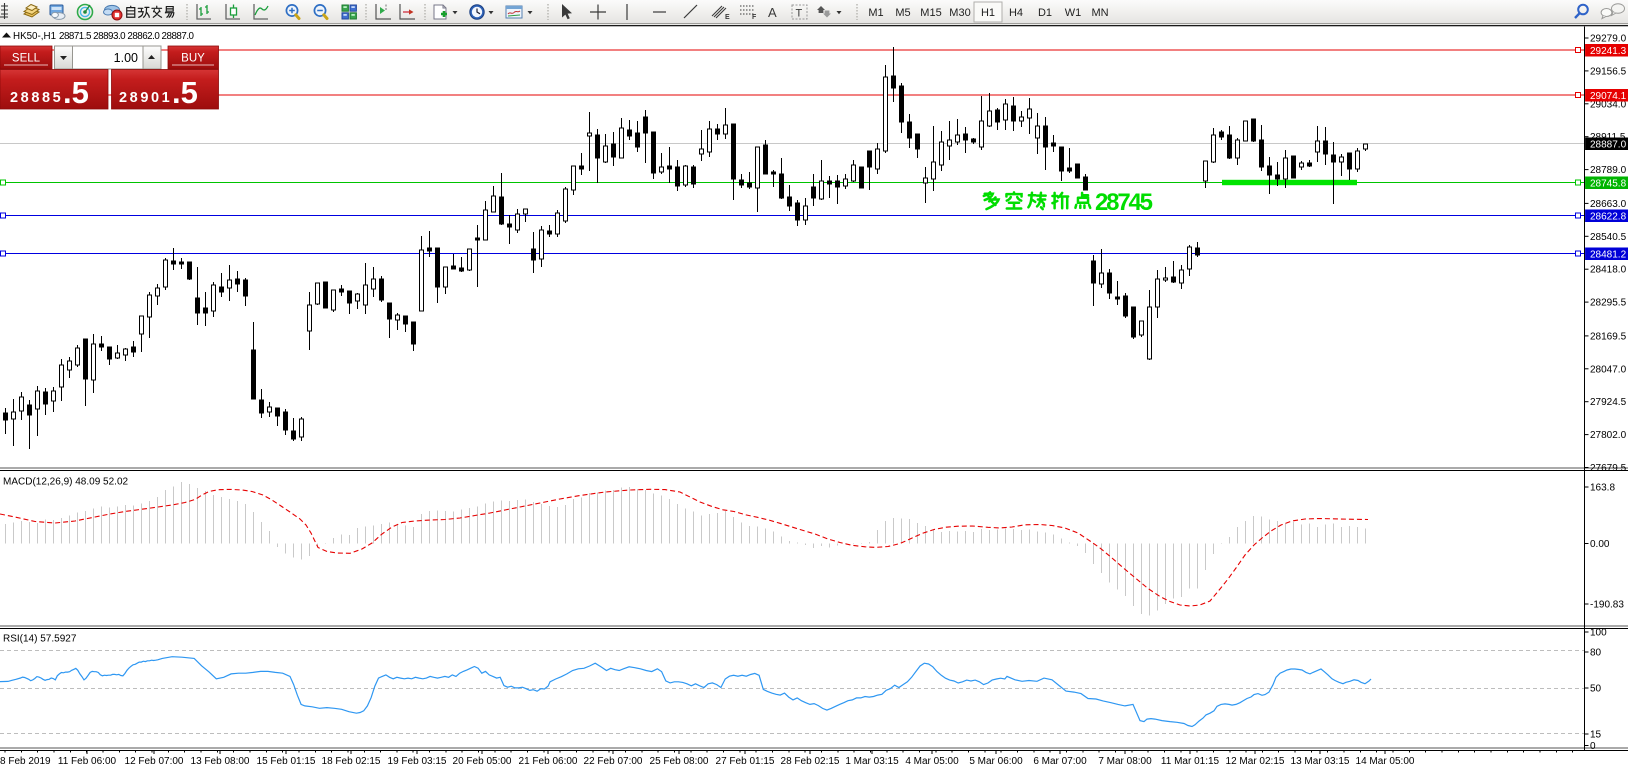 The width and height of the screenshot is (1628, 769). What do you see at coordinates (1596, 653) in the screenshot?
I see `svg-text: 80` at bounding box center [1596, 653].